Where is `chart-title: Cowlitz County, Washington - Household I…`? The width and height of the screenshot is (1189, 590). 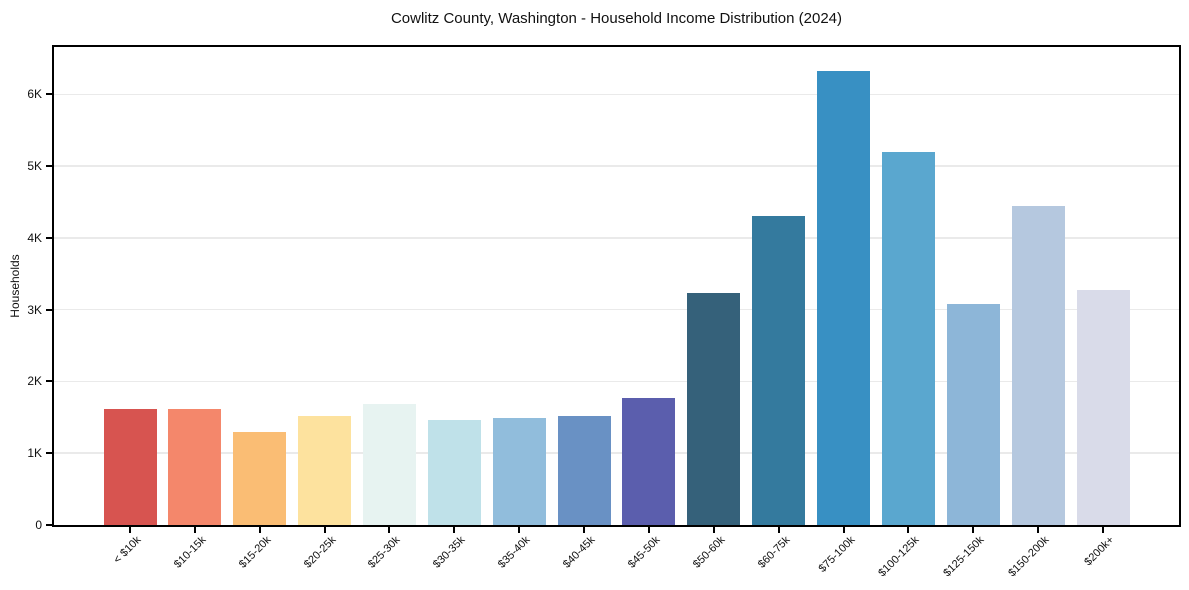
chart-title: Cowlitz County, Washington - Household I… is located at coordinates (616, 18).